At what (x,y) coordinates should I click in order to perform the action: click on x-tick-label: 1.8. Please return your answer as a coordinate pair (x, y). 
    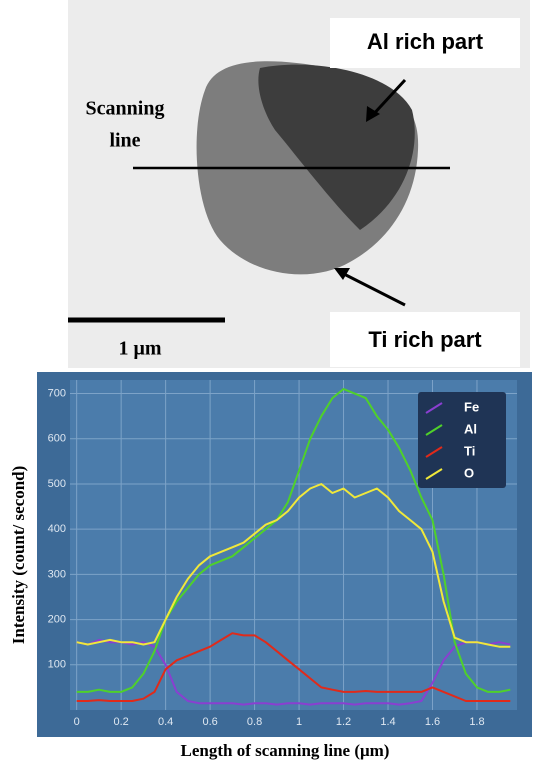
    Looking at the image, I should click on (476, 722).